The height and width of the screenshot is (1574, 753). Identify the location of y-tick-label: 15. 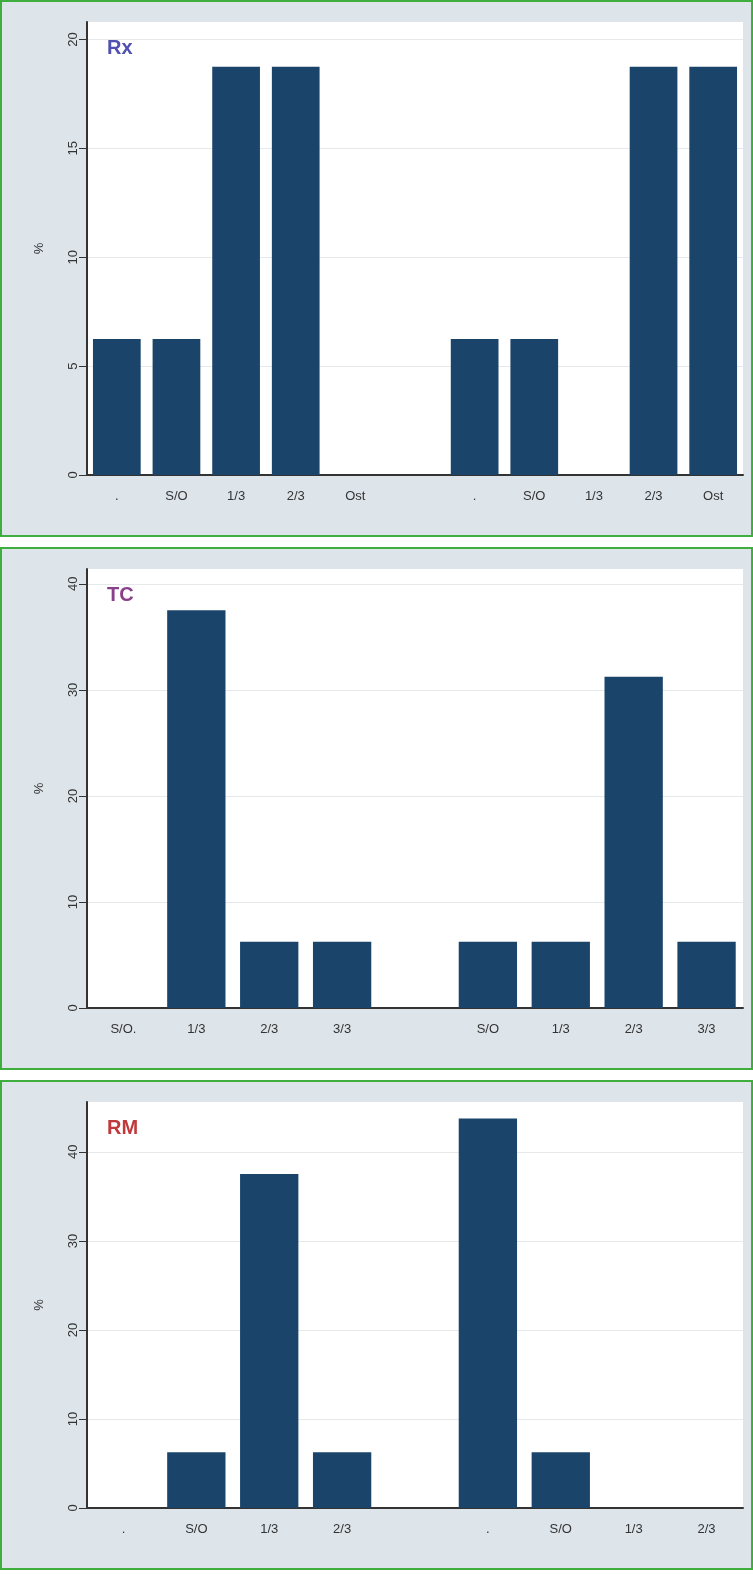
(72, 148).